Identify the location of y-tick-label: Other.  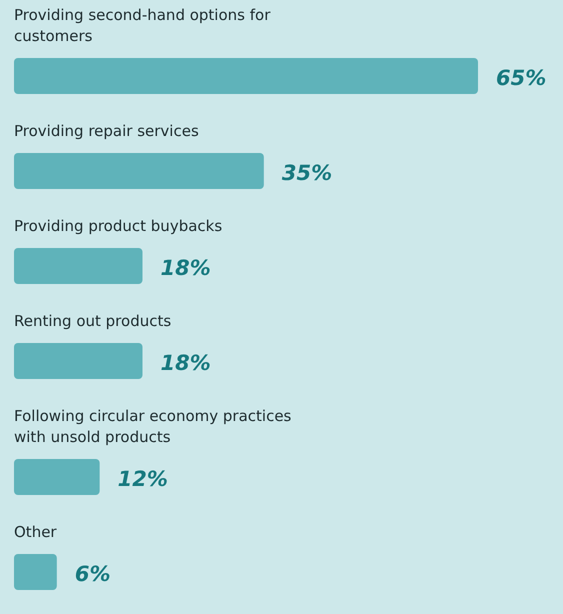
(36, 532).